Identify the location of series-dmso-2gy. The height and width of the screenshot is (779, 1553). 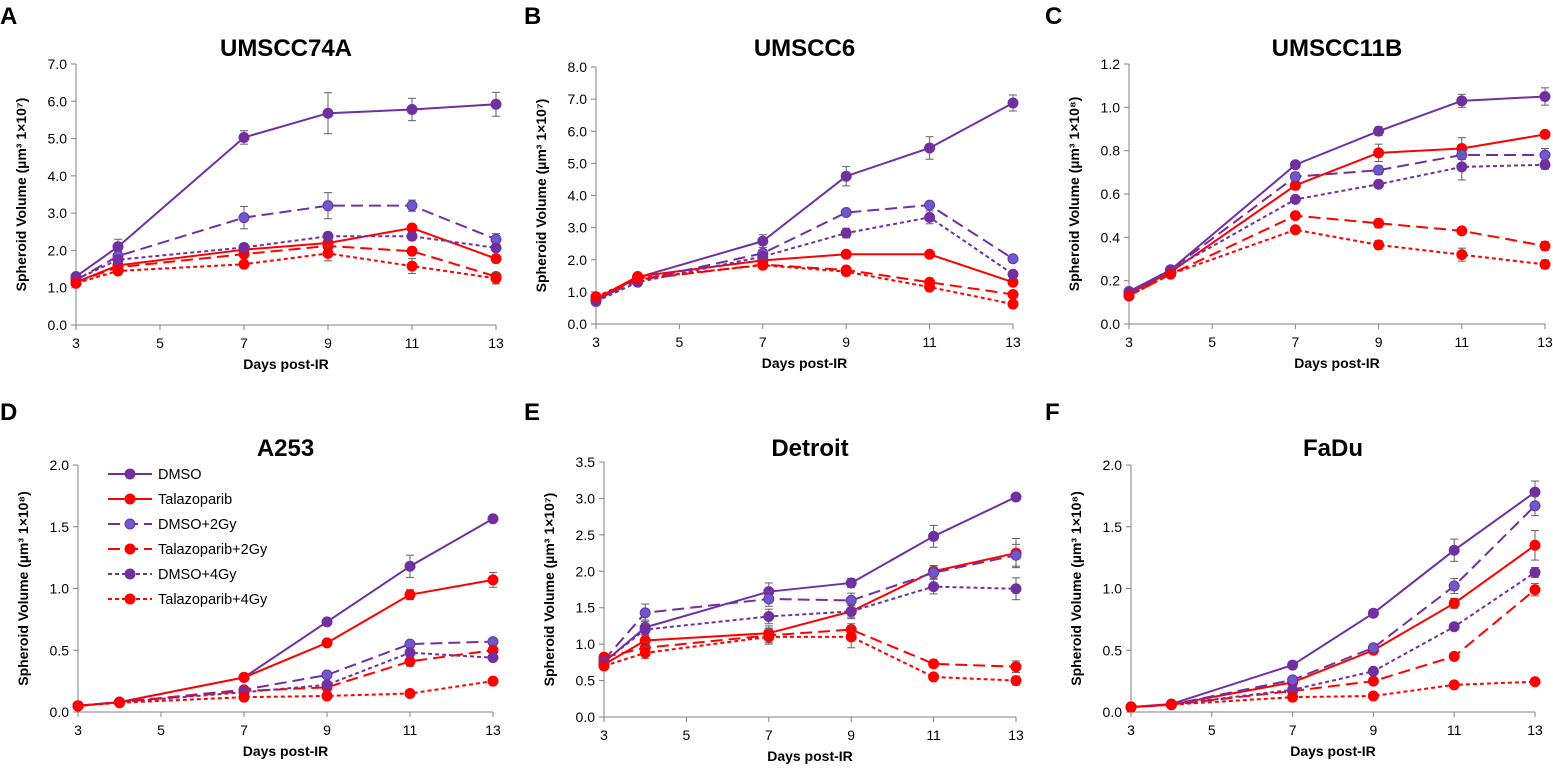
(1337, 224).